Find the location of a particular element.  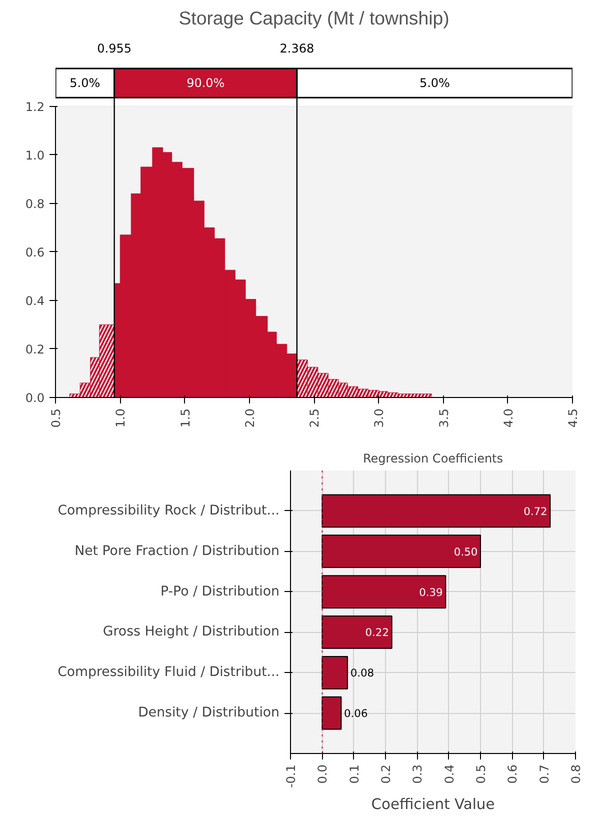

y-tick-label: Density / Distribution is located at coordinates (209, 713).